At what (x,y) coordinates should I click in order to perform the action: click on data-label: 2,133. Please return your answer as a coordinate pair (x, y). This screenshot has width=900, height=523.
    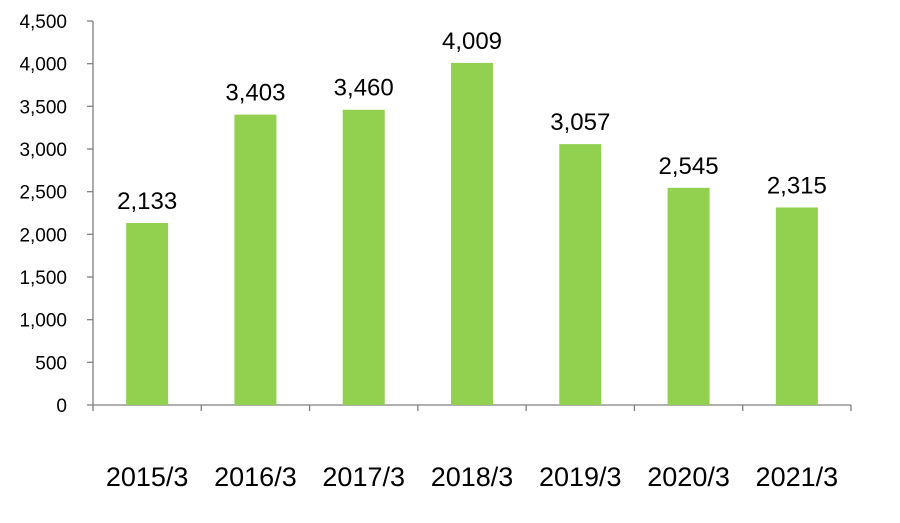
    Looking at the image, I should click on (147, 201).